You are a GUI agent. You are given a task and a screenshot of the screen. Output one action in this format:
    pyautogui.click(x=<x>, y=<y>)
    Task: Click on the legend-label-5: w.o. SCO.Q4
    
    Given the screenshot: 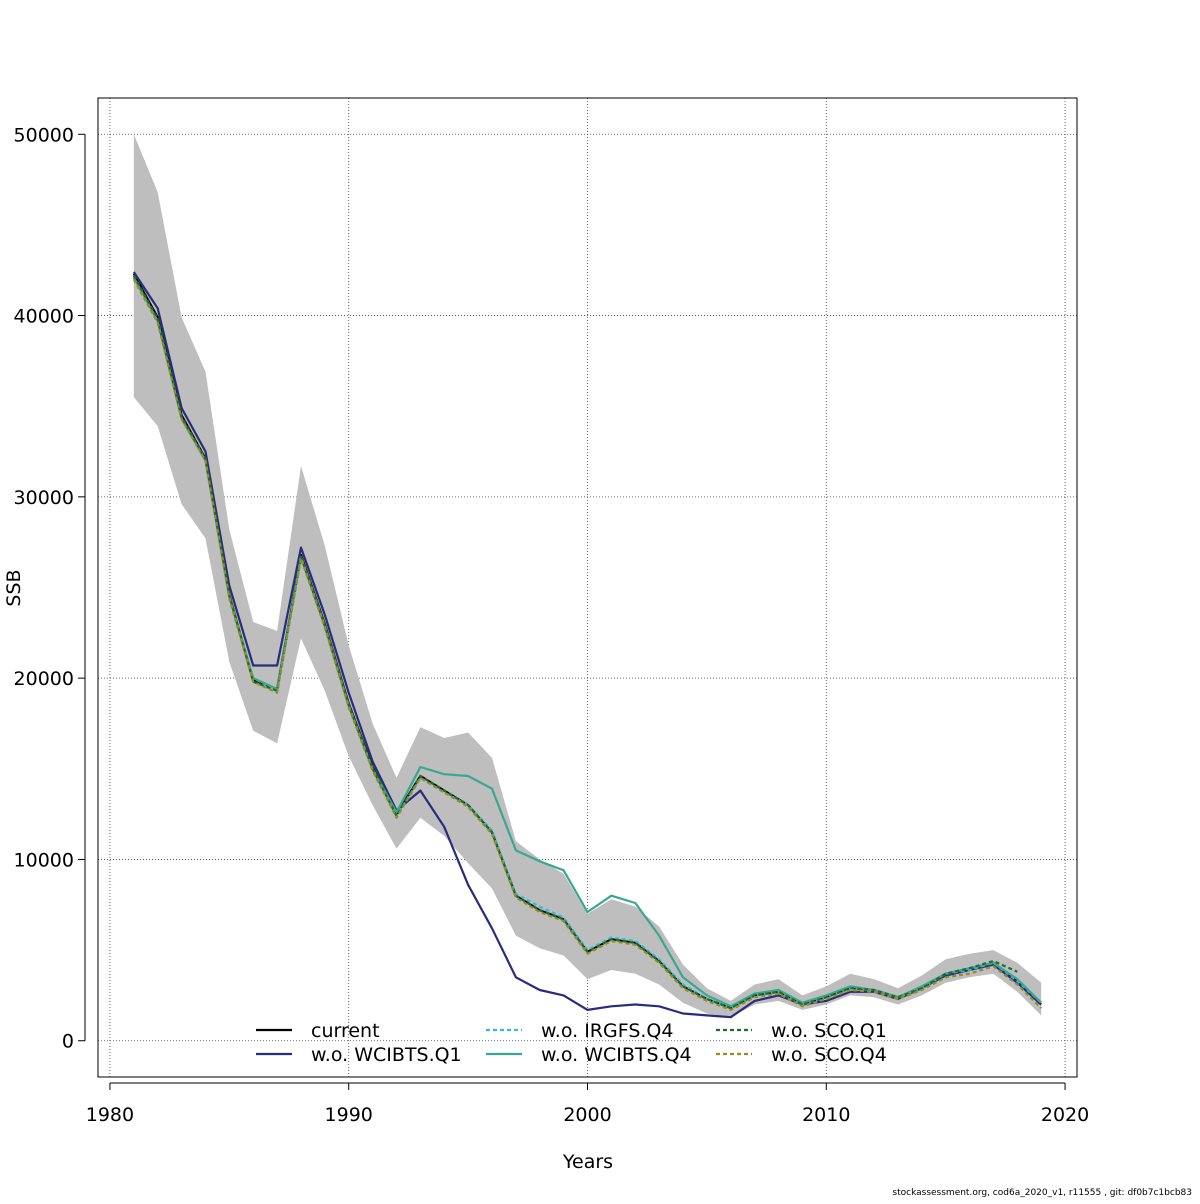 What is the action you would take?
    pyautogui.click(x=829, y=1055)
    